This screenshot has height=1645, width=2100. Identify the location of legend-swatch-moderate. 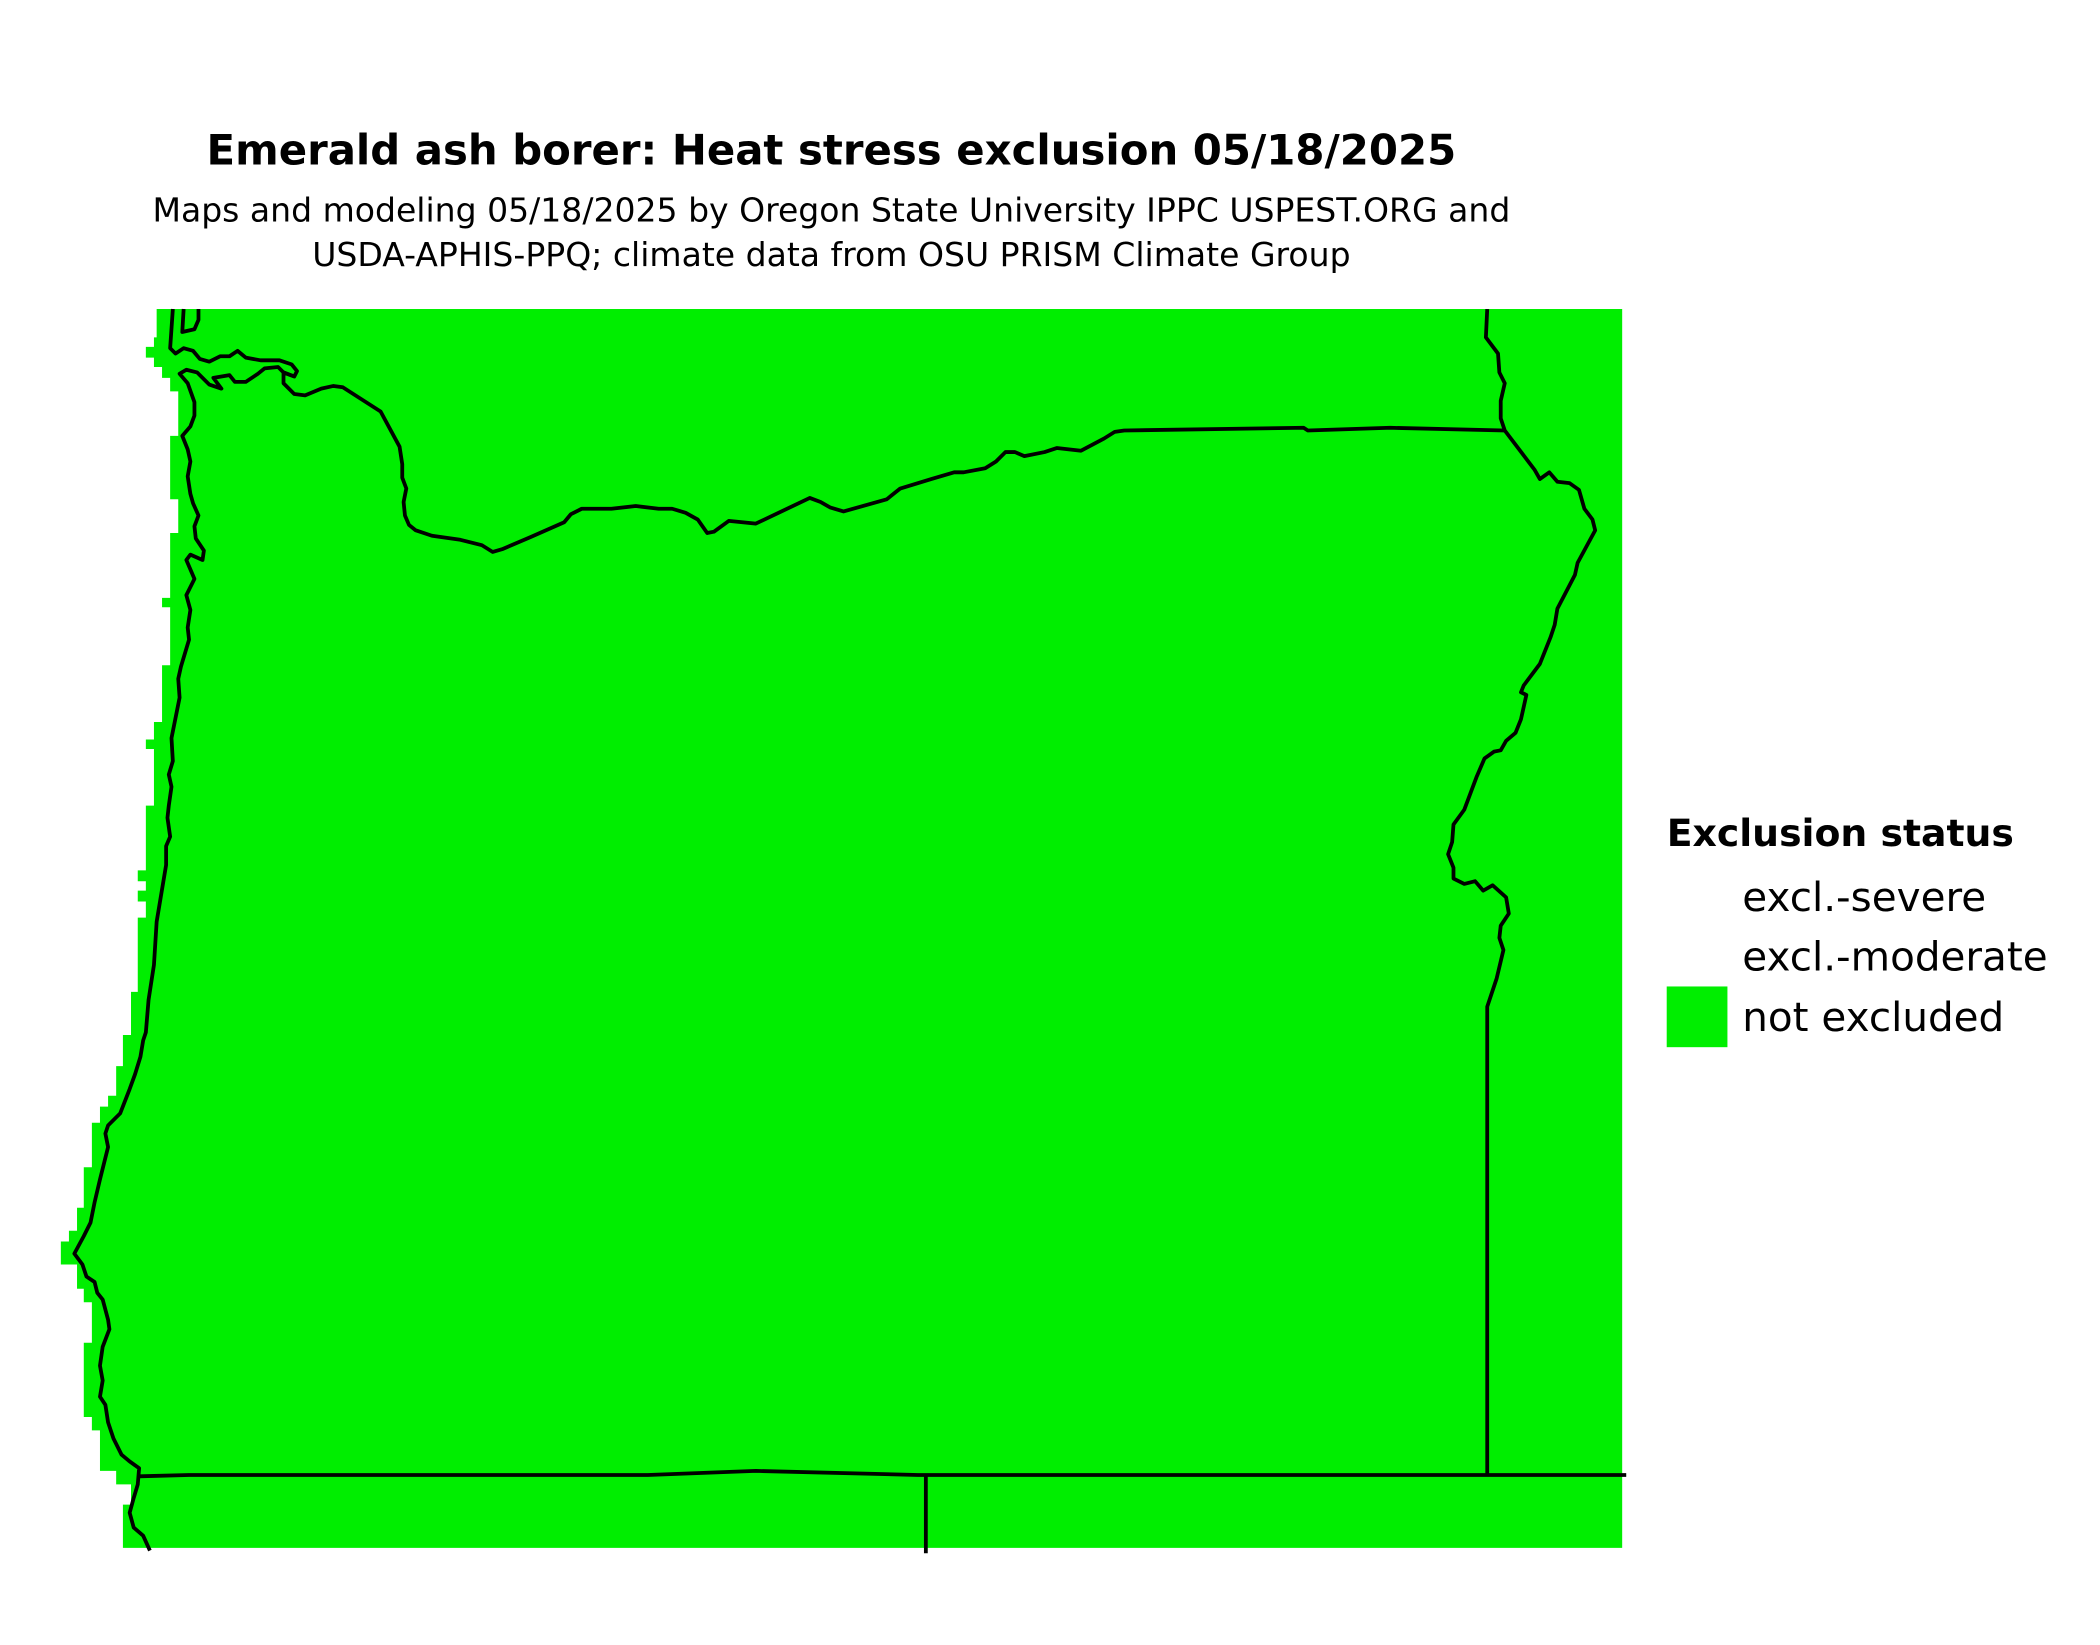
(1697, 955).